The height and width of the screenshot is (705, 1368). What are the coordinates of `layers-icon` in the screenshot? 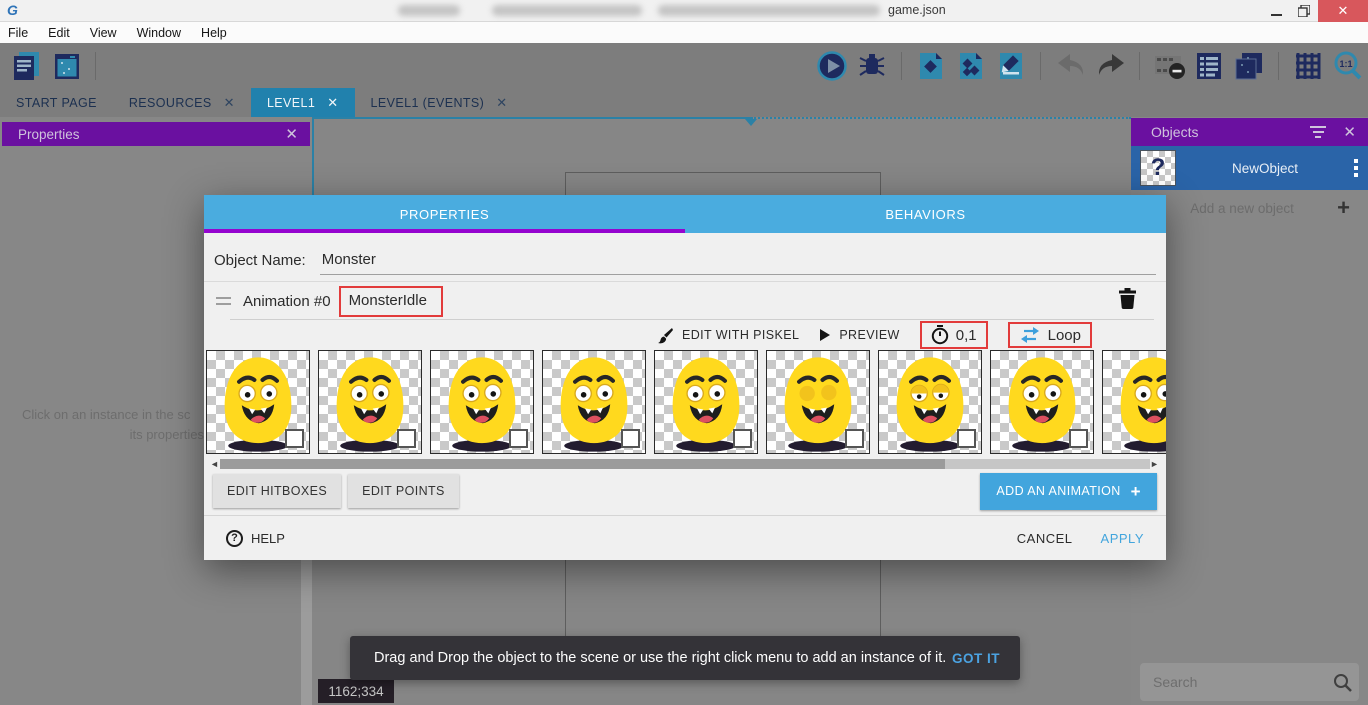 It's located at (1249, 66).